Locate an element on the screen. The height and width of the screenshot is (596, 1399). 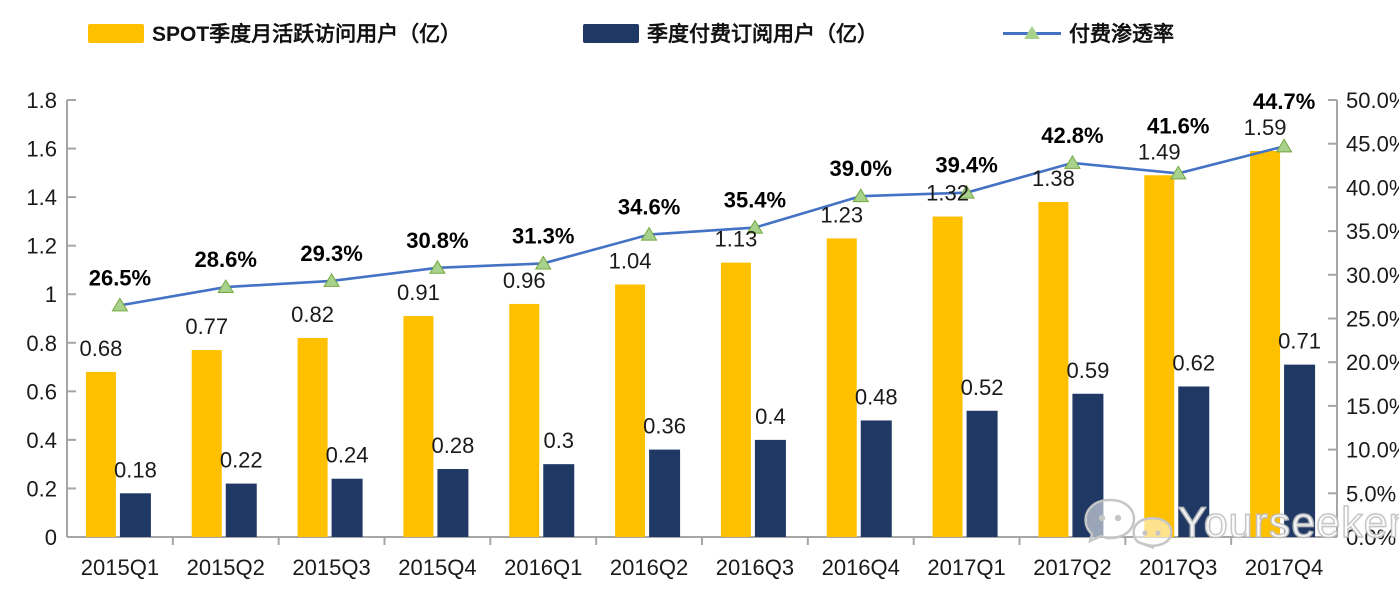
legend-label-mau: SPOT季度月活跃访问用户（亿） is located at coordinates (307, 34).